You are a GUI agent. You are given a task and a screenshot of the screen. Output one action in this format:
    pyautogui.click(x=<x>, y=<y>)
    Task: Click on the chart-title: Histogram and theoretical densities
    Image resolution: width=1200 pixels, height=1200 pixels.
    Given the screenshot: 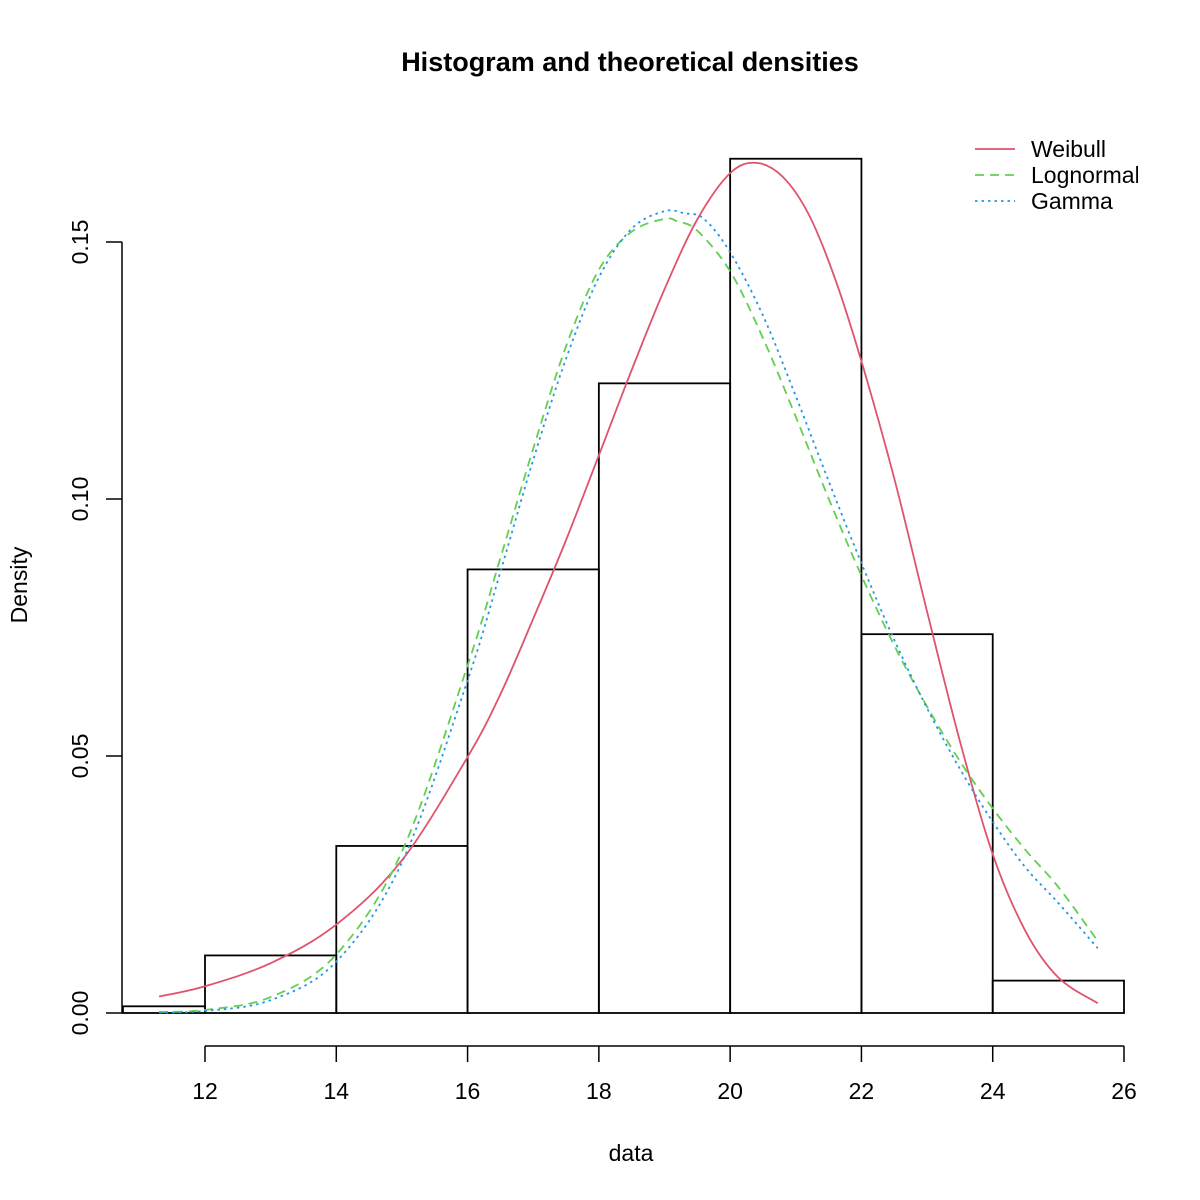 What is the action you would take?
    pyautogui.click(x=630, y=62)
    